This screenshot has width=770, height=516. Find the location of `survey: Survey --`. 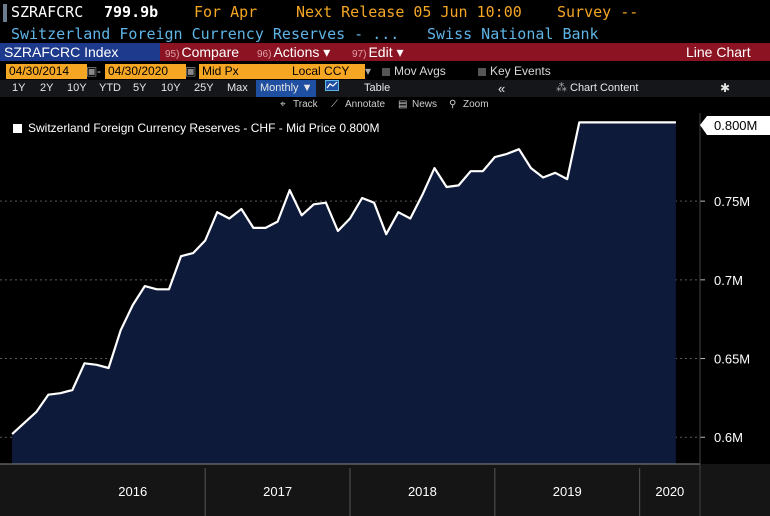

survey: Survey -- is located at coordinates (598, 12).